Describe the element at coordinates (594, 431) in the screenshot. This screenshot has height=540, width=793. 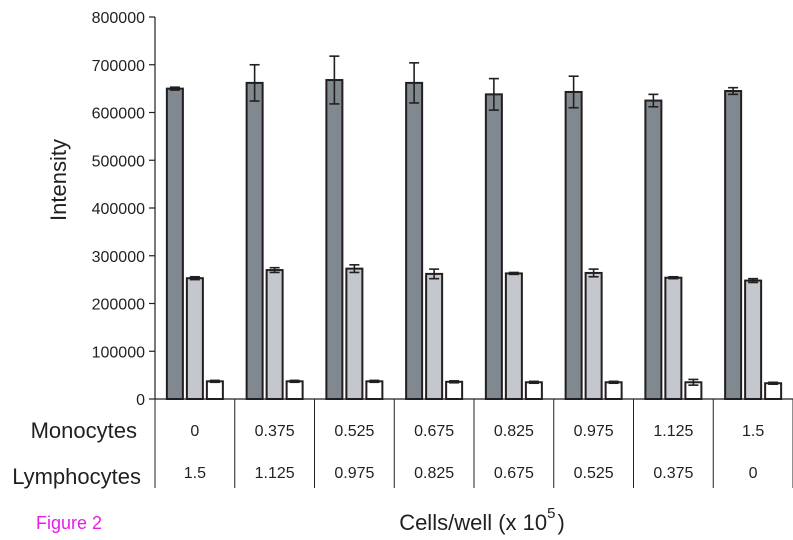
I see `monocytes-value: 0.975` at that location.